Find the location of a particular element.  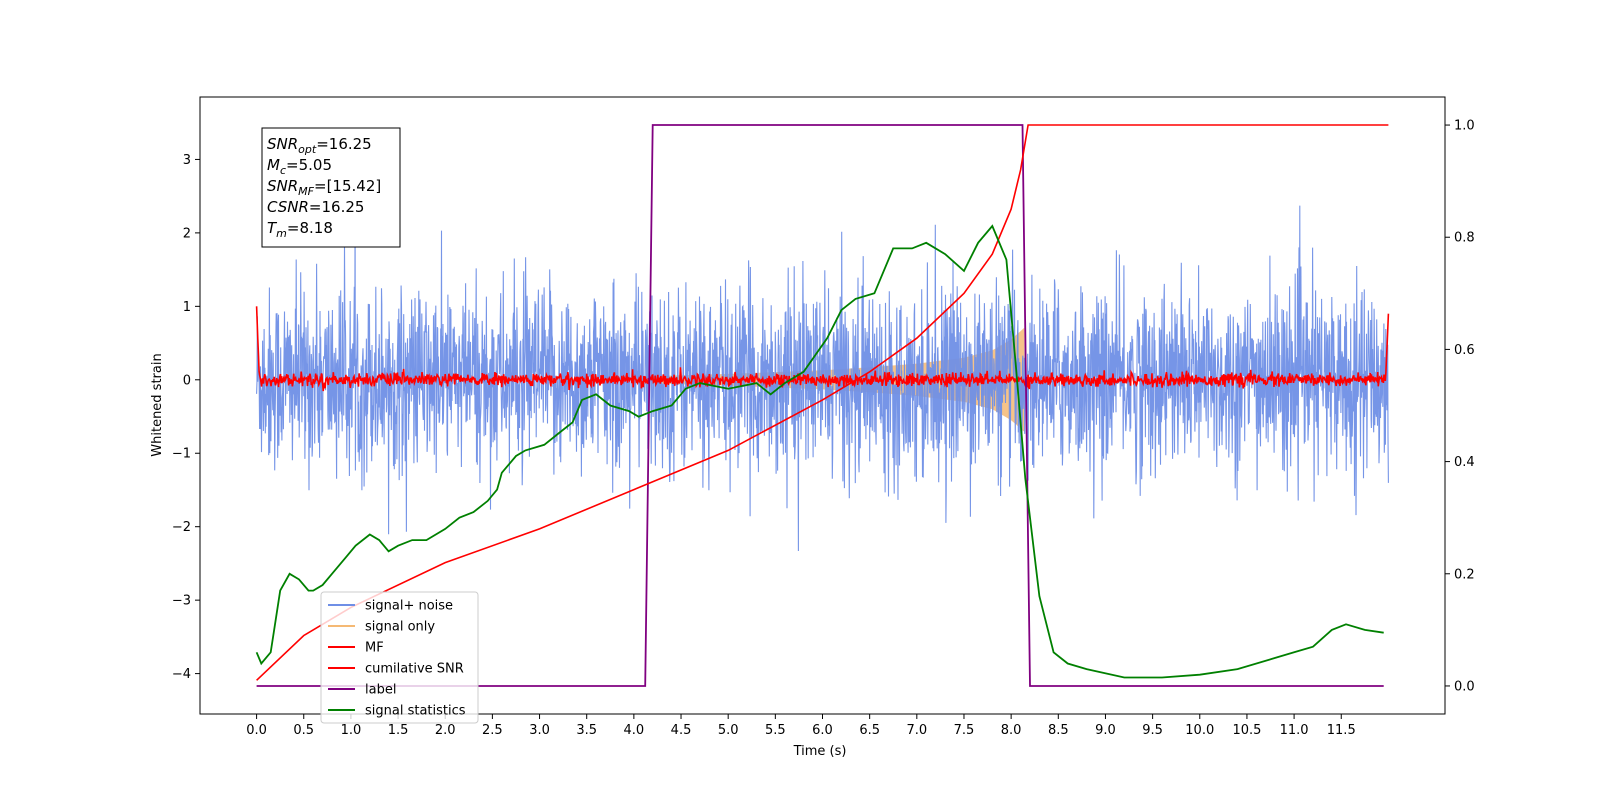

x-tick-label: 0.5 is located at coordinates (303, 730).